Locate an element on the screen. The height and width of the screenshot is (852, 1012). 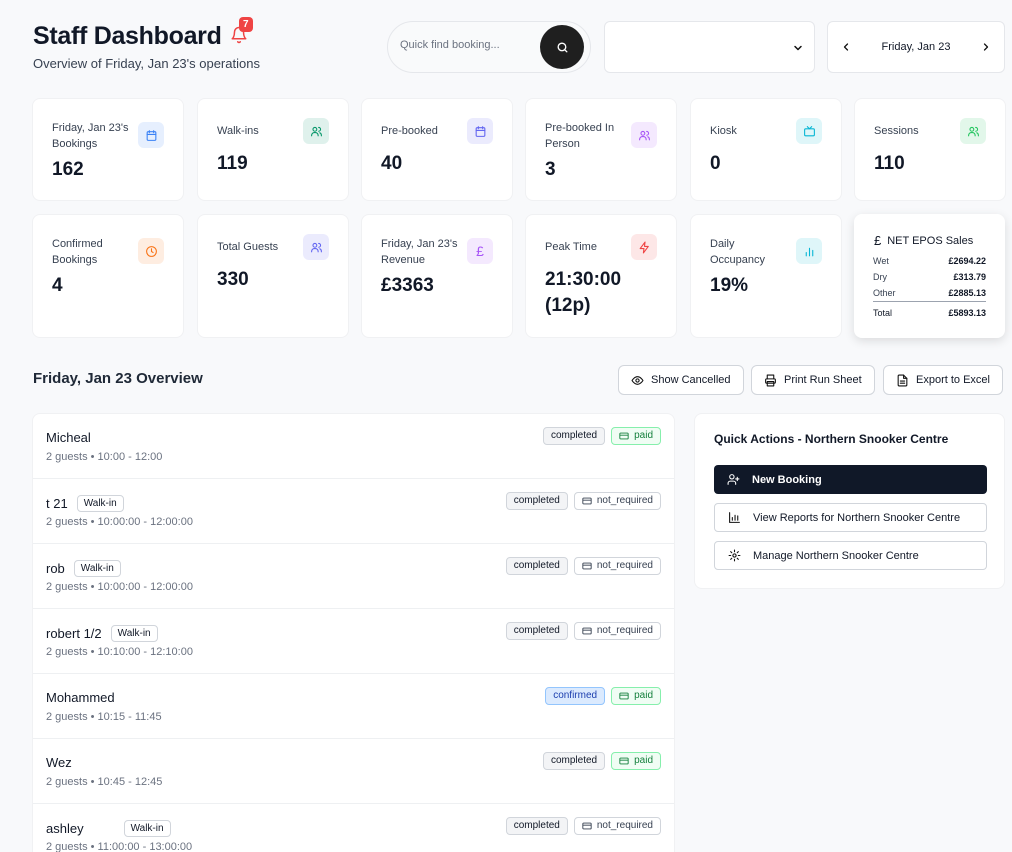
stat-card: Total Guests 330 is located at coordinates (273, 276).